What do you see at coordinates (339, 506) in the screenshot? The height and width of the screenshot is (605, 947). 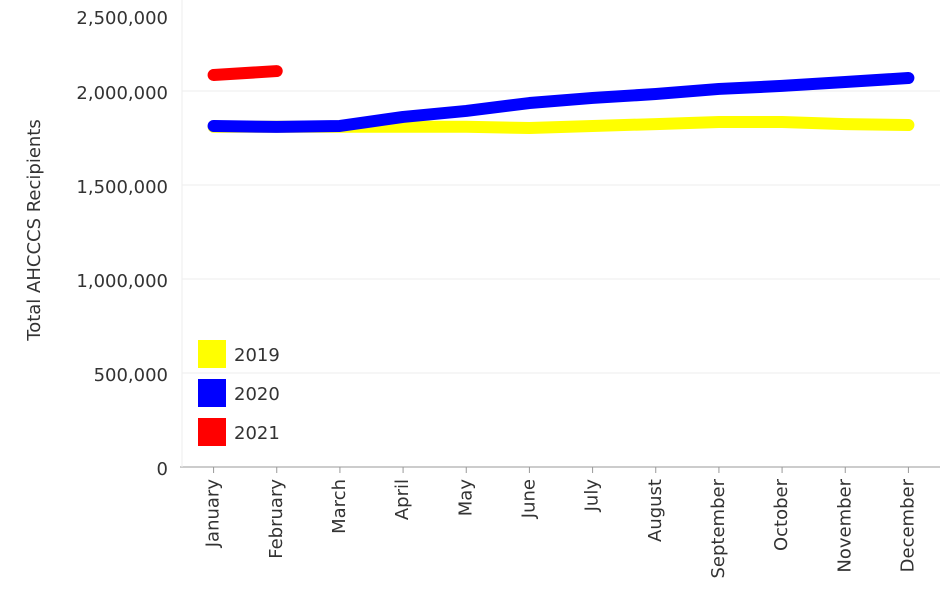 I see `x-tick-label: March` at bounding box center [339, 506].